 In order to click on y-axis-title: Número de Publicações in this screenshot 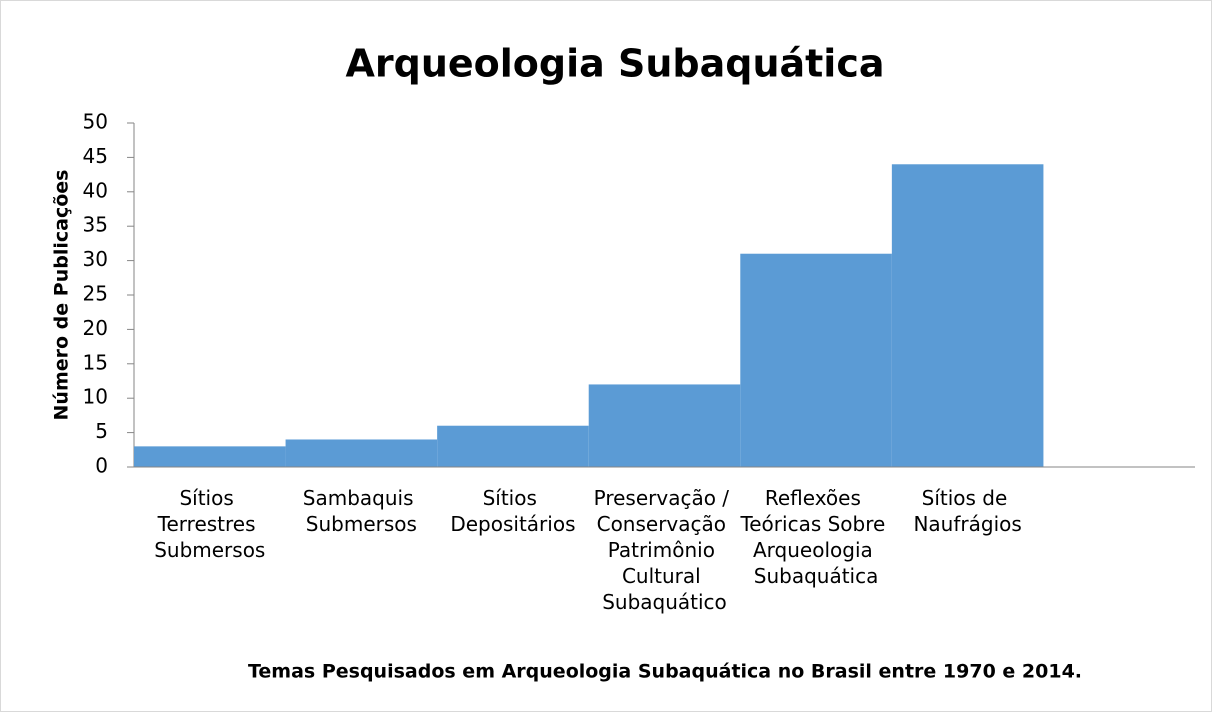, I will do `click(62, 295)`.